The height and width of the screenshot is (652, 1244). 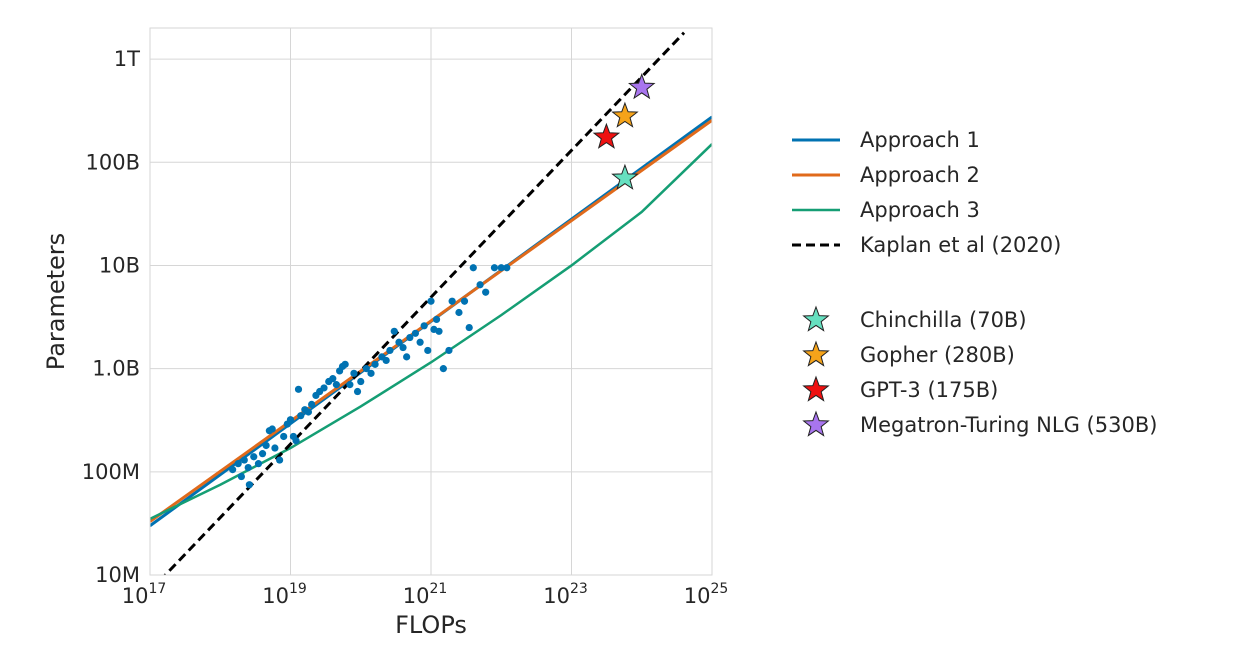 I want to click on y-tick-label: 1.0B, so click(x=116, y=369).